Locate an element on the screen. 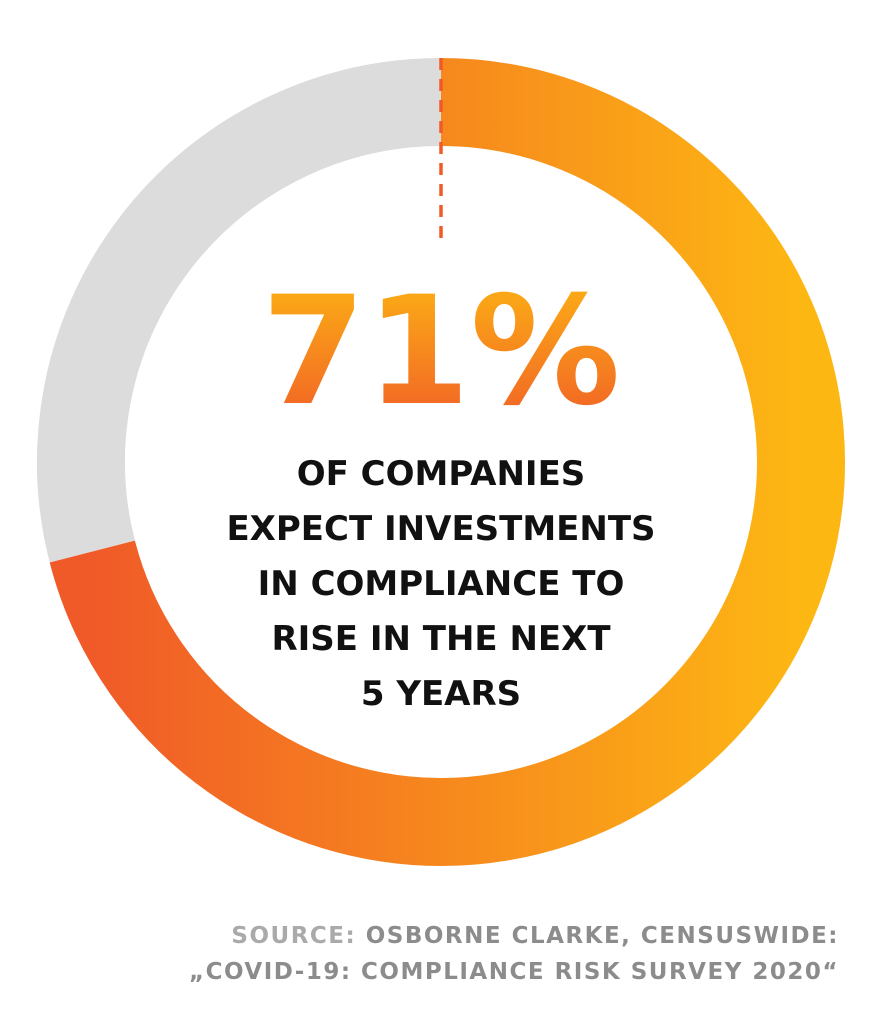 This screenshot has height=1024, width=883. source-line-1: SOURCE: OSBORNE CLARKE, CENSUSWIDE: is located at coordinates (514, 936).